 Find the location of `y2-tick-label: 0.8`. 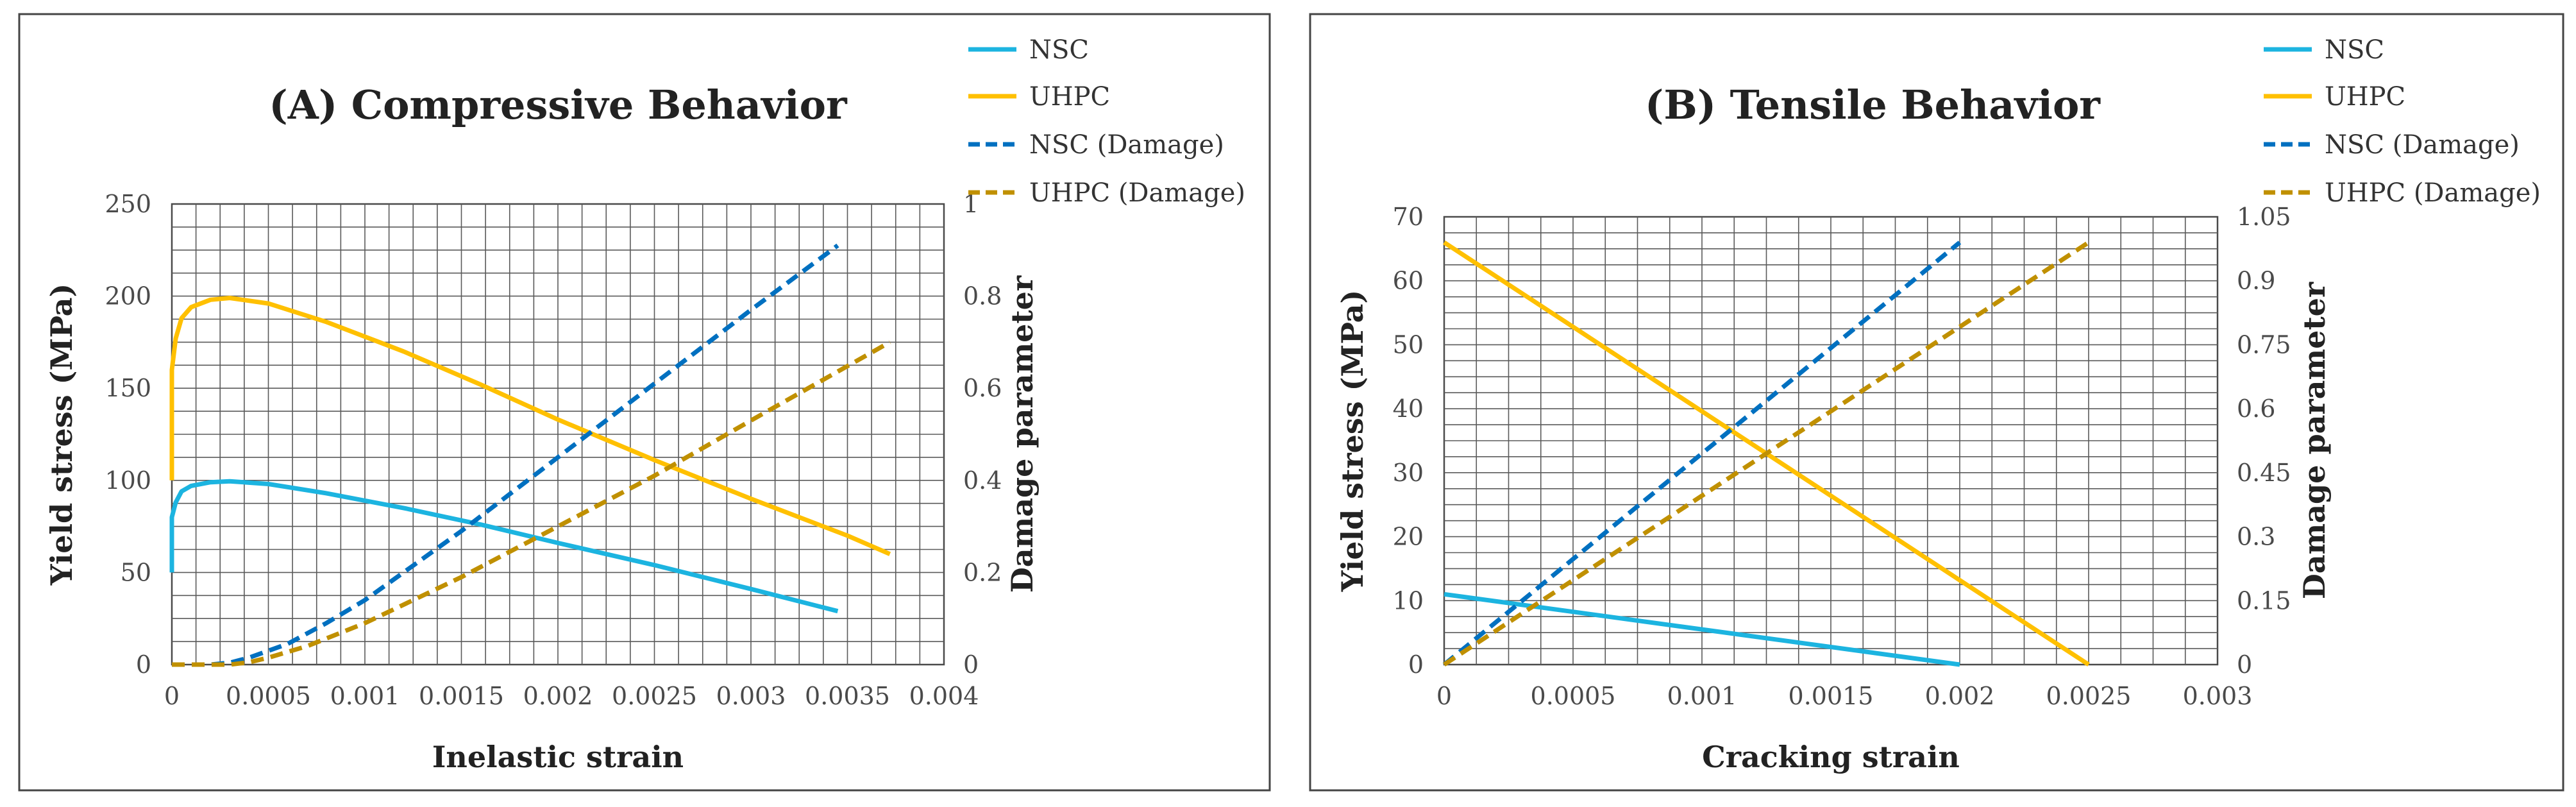

y2-tick-label: 0.8 is located at coordinates (982, 296).